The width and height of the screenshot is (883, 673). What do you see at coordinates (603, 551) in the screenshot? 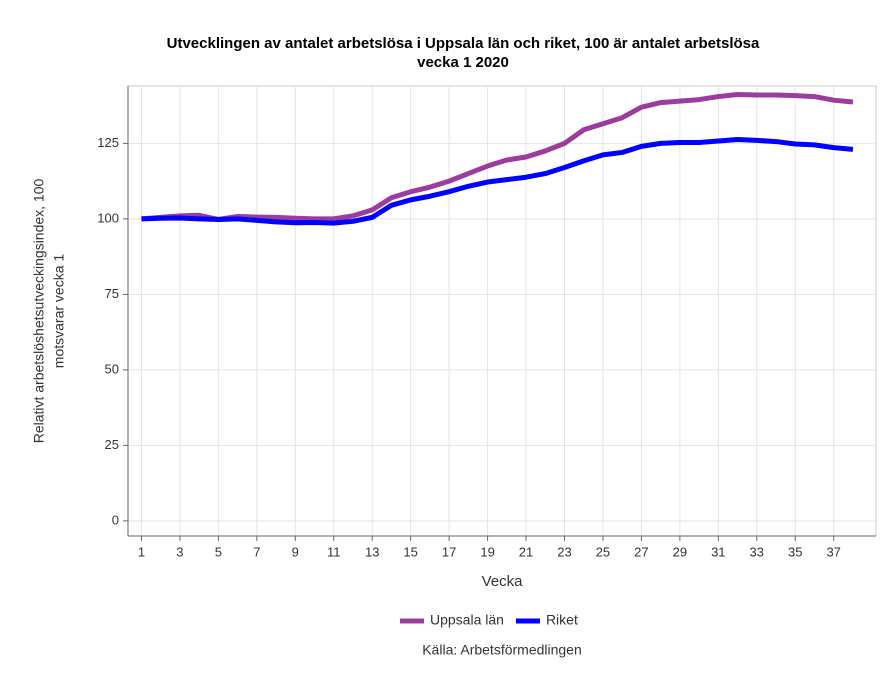
I see `x-tick-label: 25` at bounding box center [603, 551].